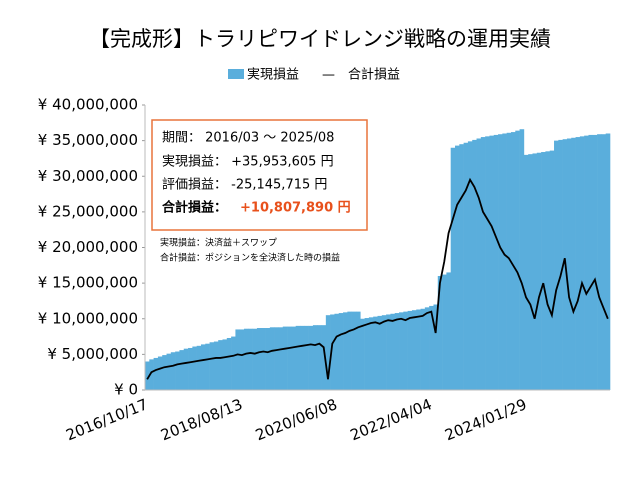 This screenshot has height=484, width=640. What do you see at coordinates (391, 419) in the screenshot?
I see `x-tick-label: 2022/04/04` at bounding box center [391, 419].